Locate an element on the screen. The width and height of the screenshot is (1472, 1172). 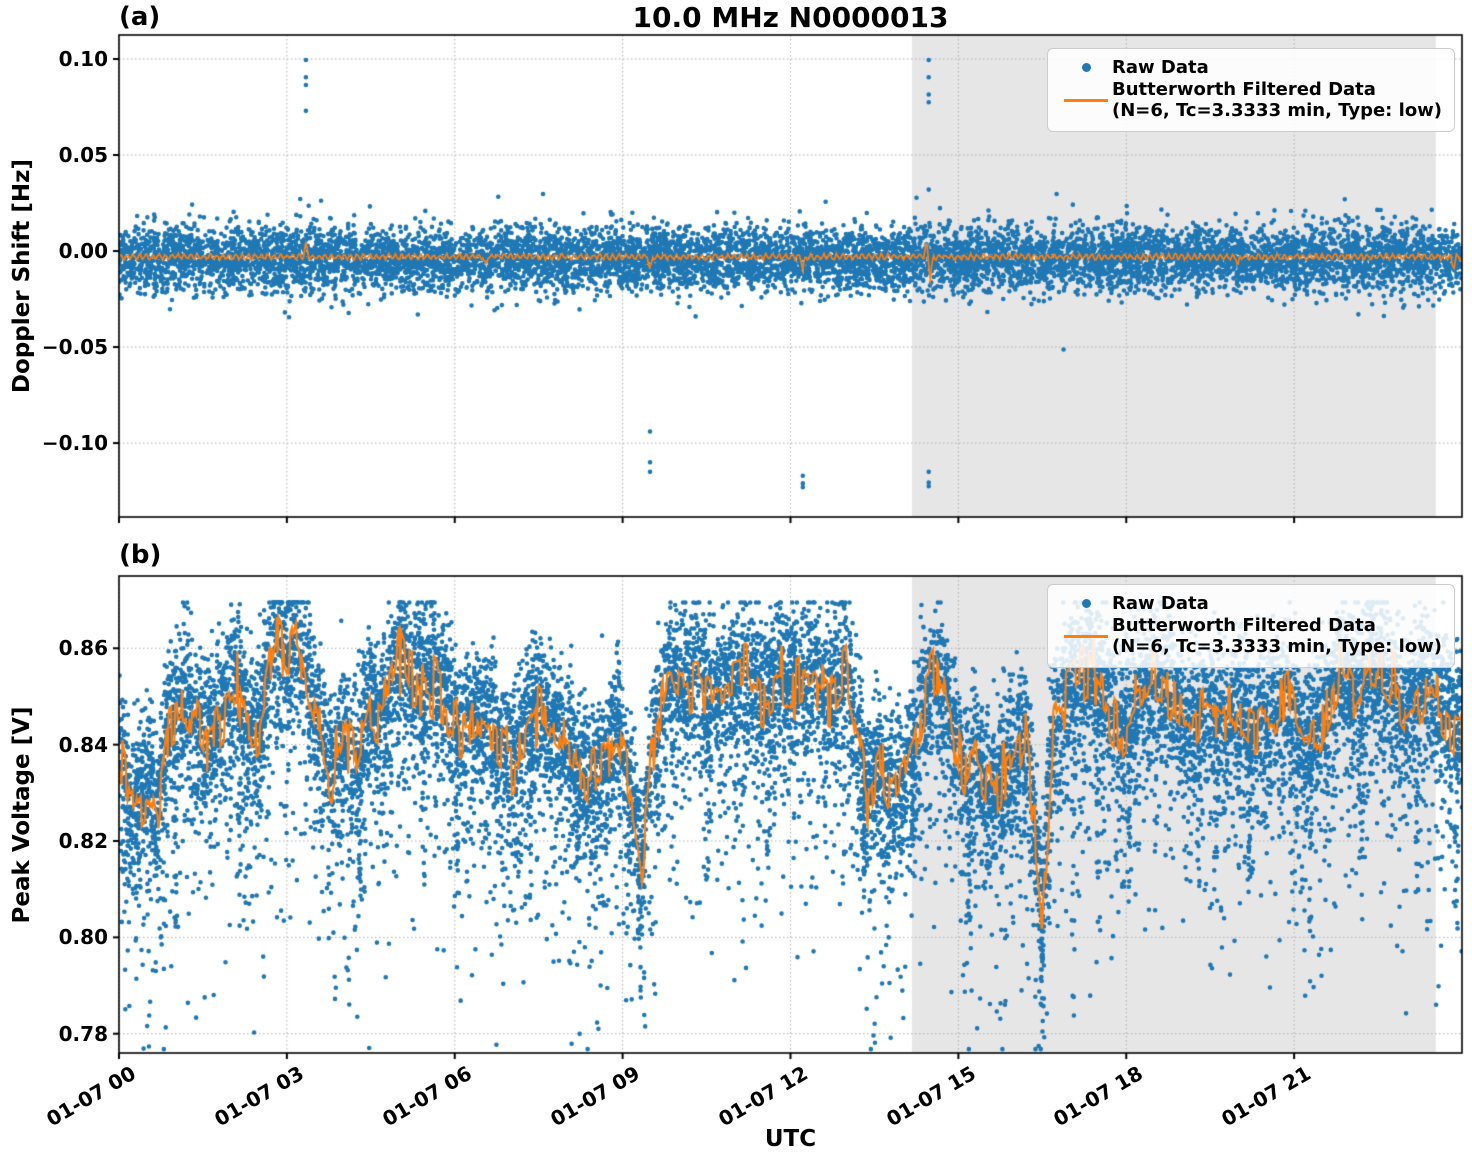
y-tick-label: −0.05 is located at coordinates (74, 347).